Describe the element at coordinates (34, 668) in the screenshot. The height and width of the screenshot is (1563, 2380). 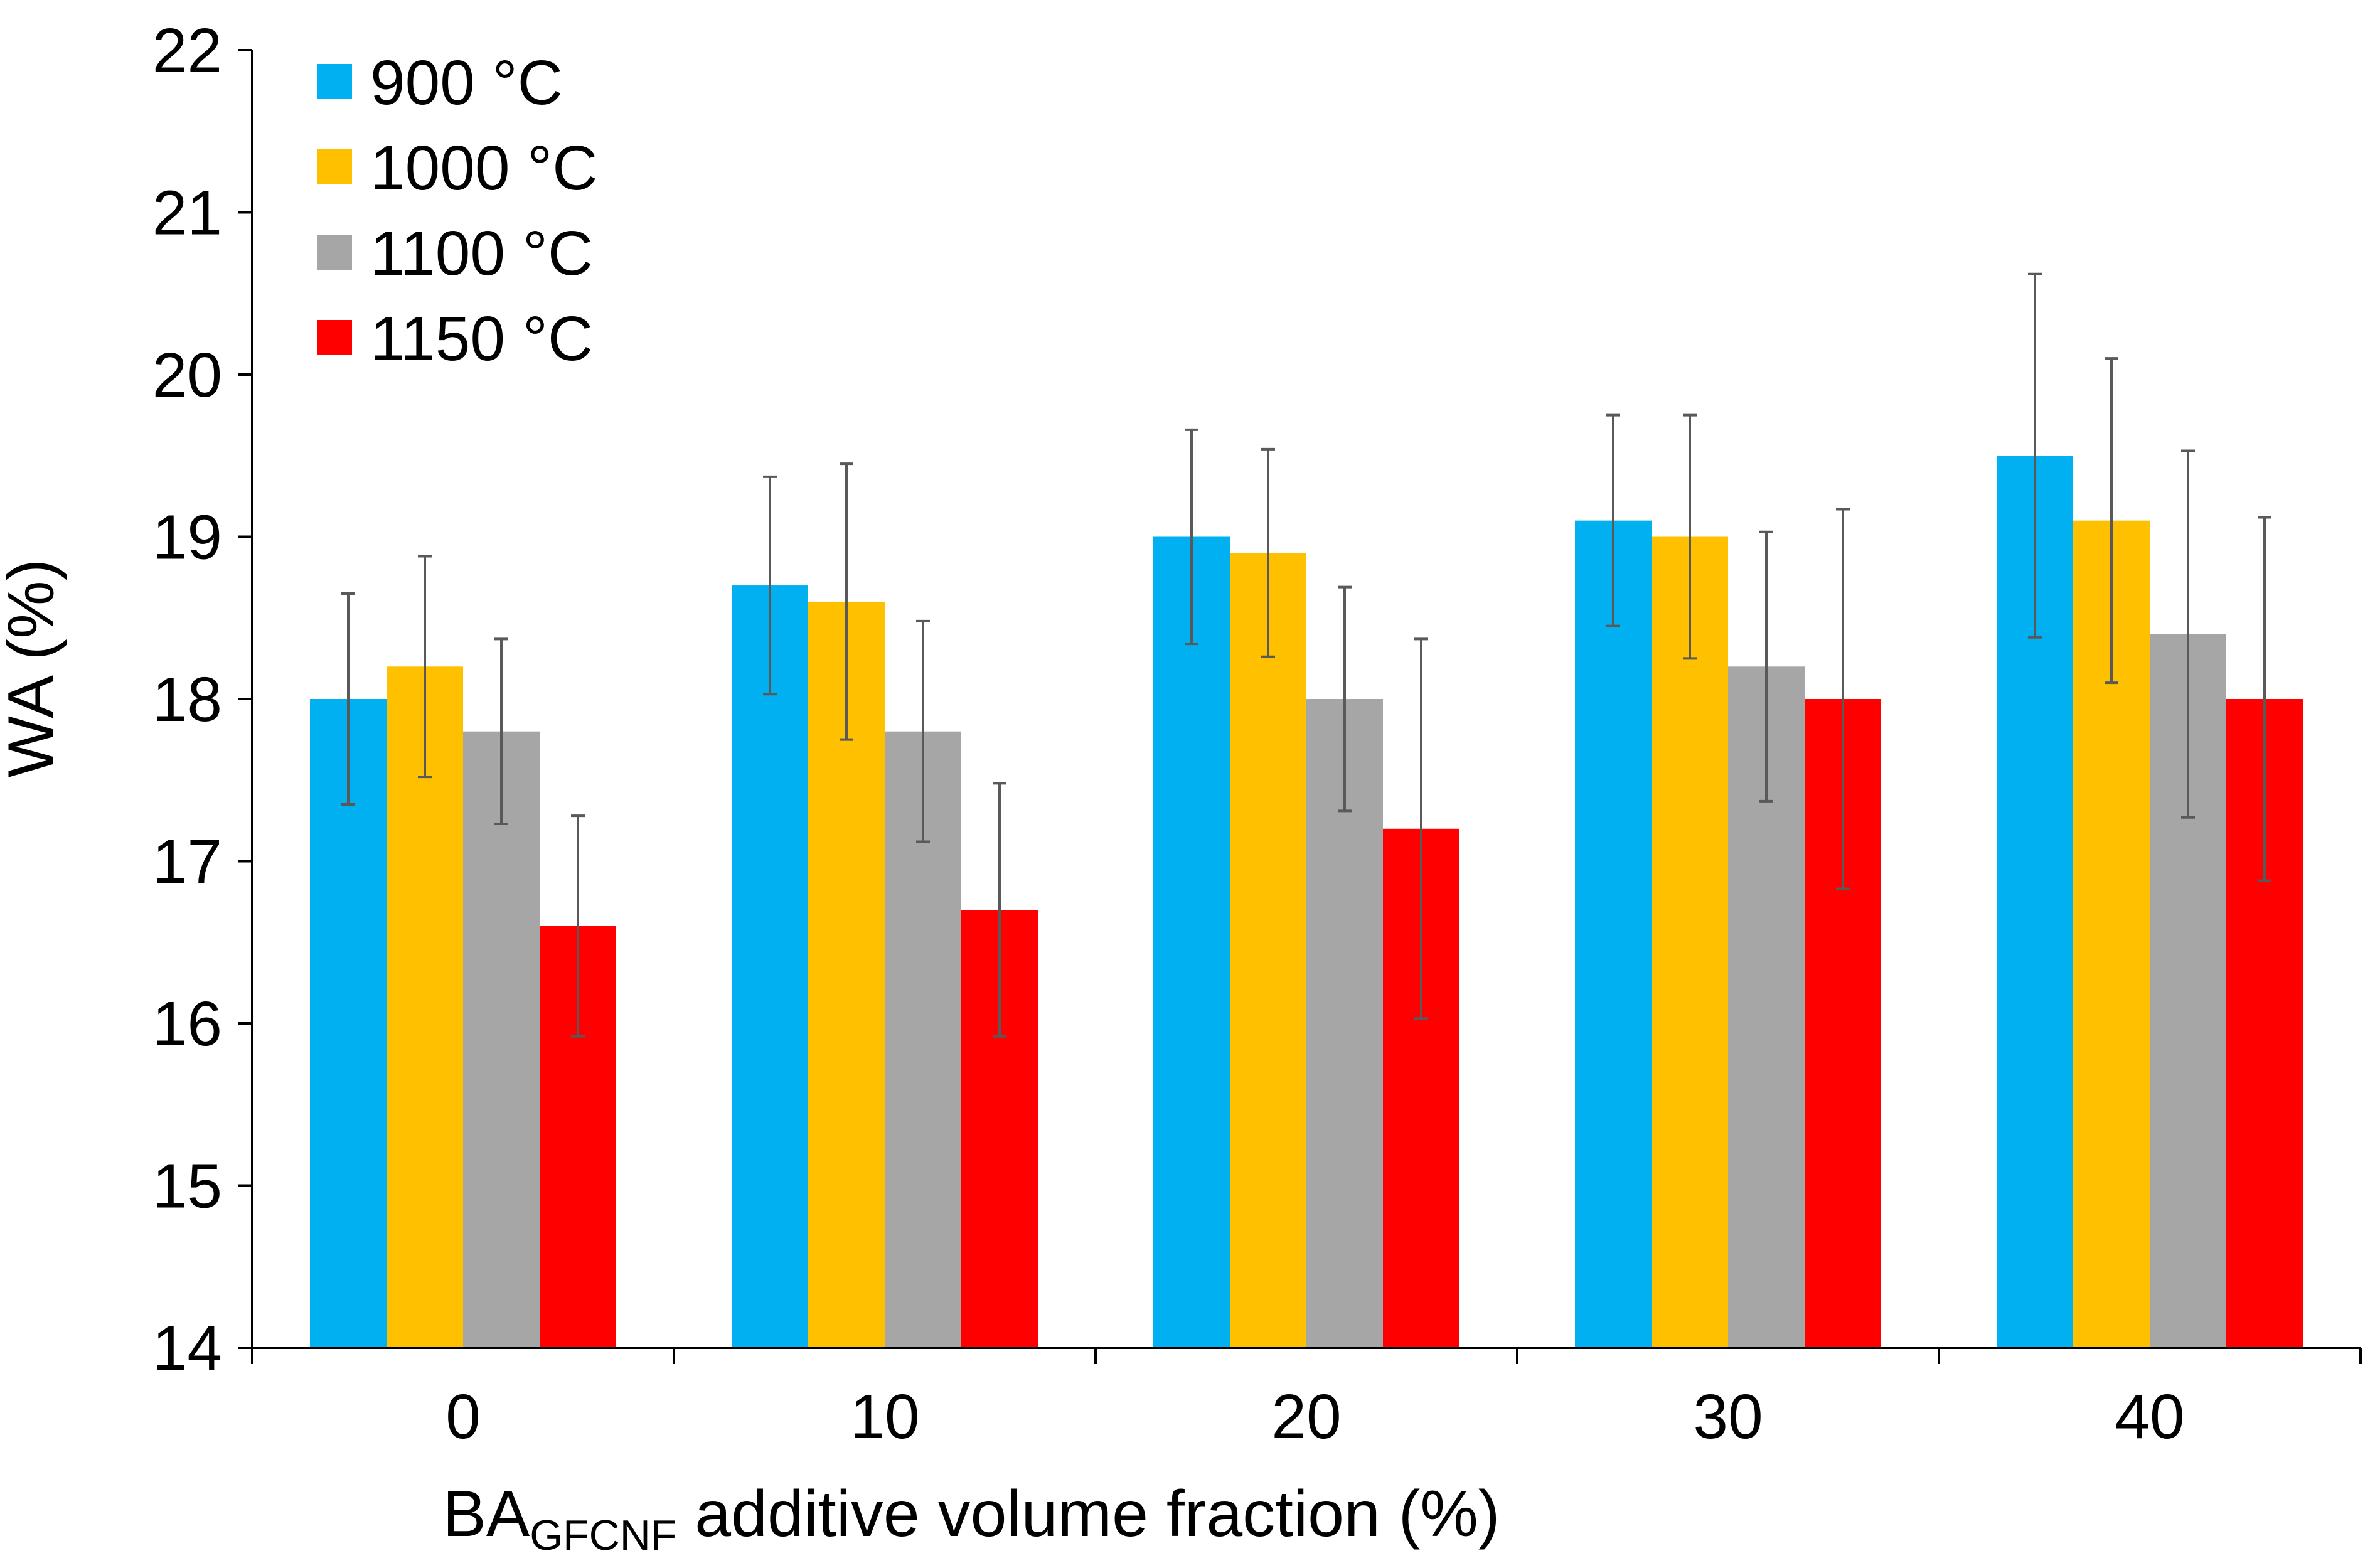
I see `y-axis-title: WA (%)` at that location.